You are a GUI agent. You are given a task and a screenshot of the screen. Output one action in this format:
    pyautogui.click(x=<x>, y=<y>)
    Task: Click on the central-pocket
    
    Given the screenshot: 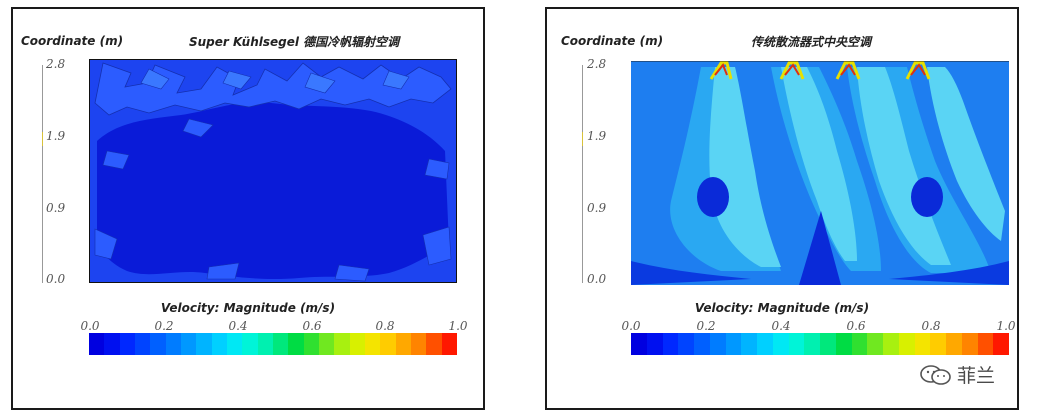 What is the action you would take?
    pyautogui.click(x=820, y=248)
    